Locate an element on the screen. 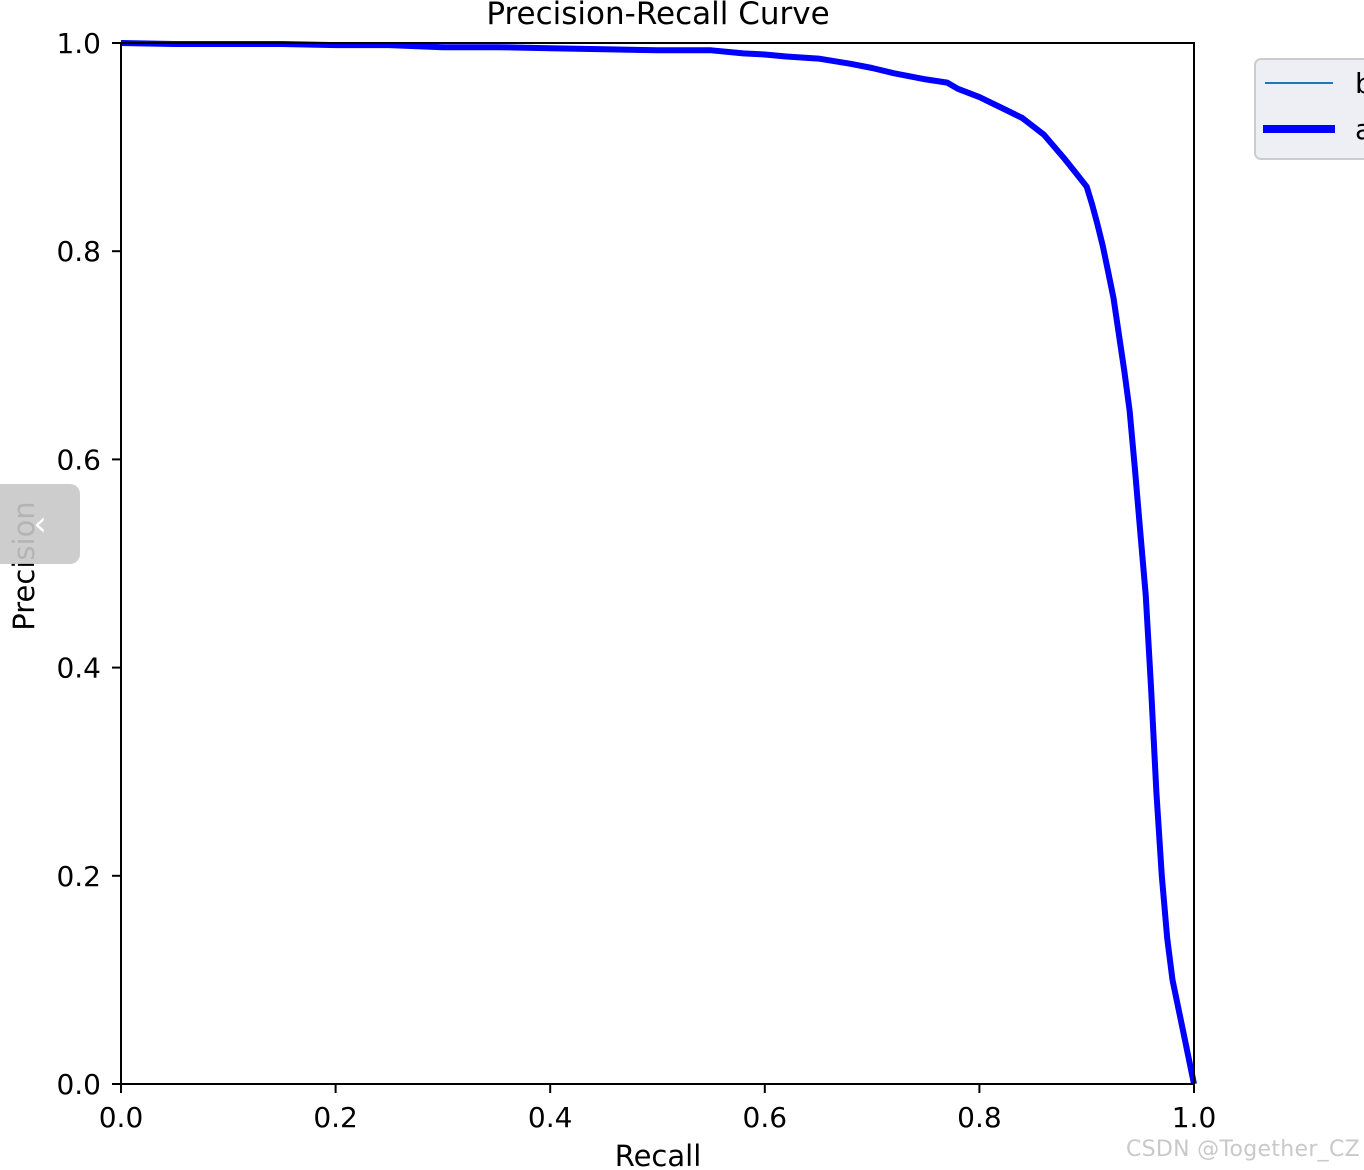 This screenshot has height=1170, width=1364. y-tick-label: 1.0 is located at coordinates (78, 43).